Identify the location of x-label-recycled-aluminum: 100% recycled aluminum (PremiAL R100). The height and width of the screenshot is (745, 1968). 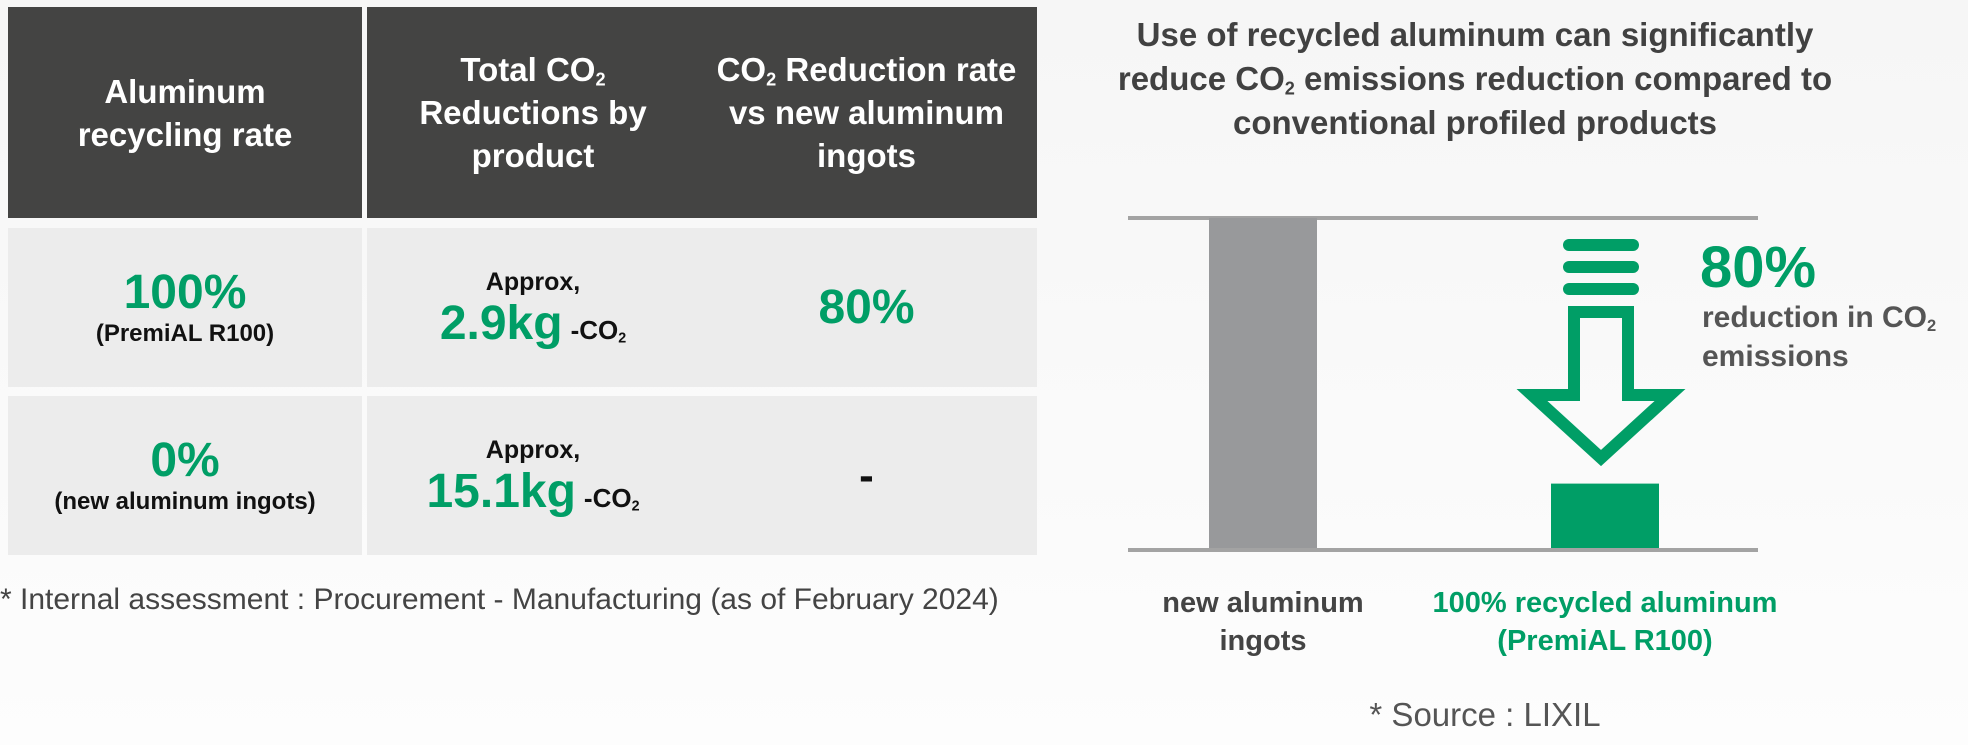
(1605, 622).